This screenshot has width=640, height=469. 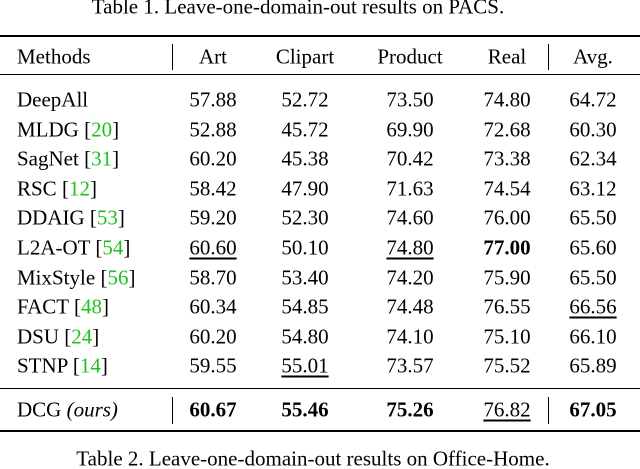 What do you see at coordinates (593, 217) in the screenshot?
I see `cell: 65.50` at bounding box center [593, 217].